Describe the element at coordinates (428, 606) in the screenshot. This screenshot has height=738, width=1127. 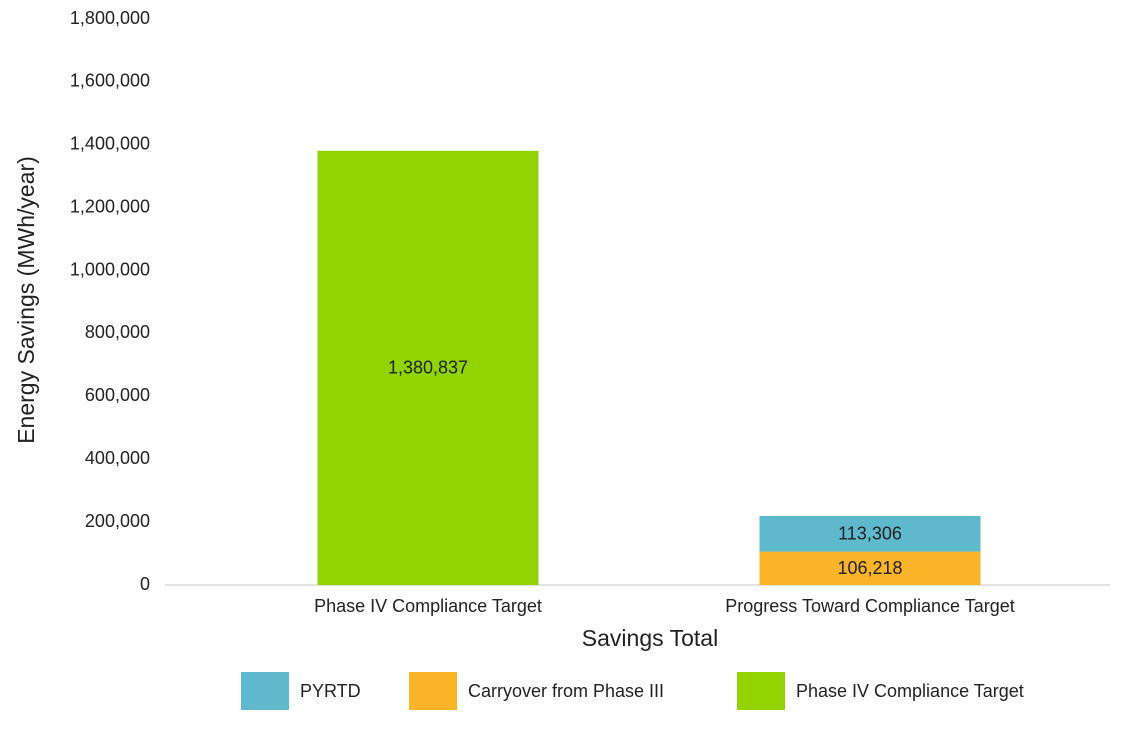
I see `x-tick-label: Phase IV Compliance Target` at that location.